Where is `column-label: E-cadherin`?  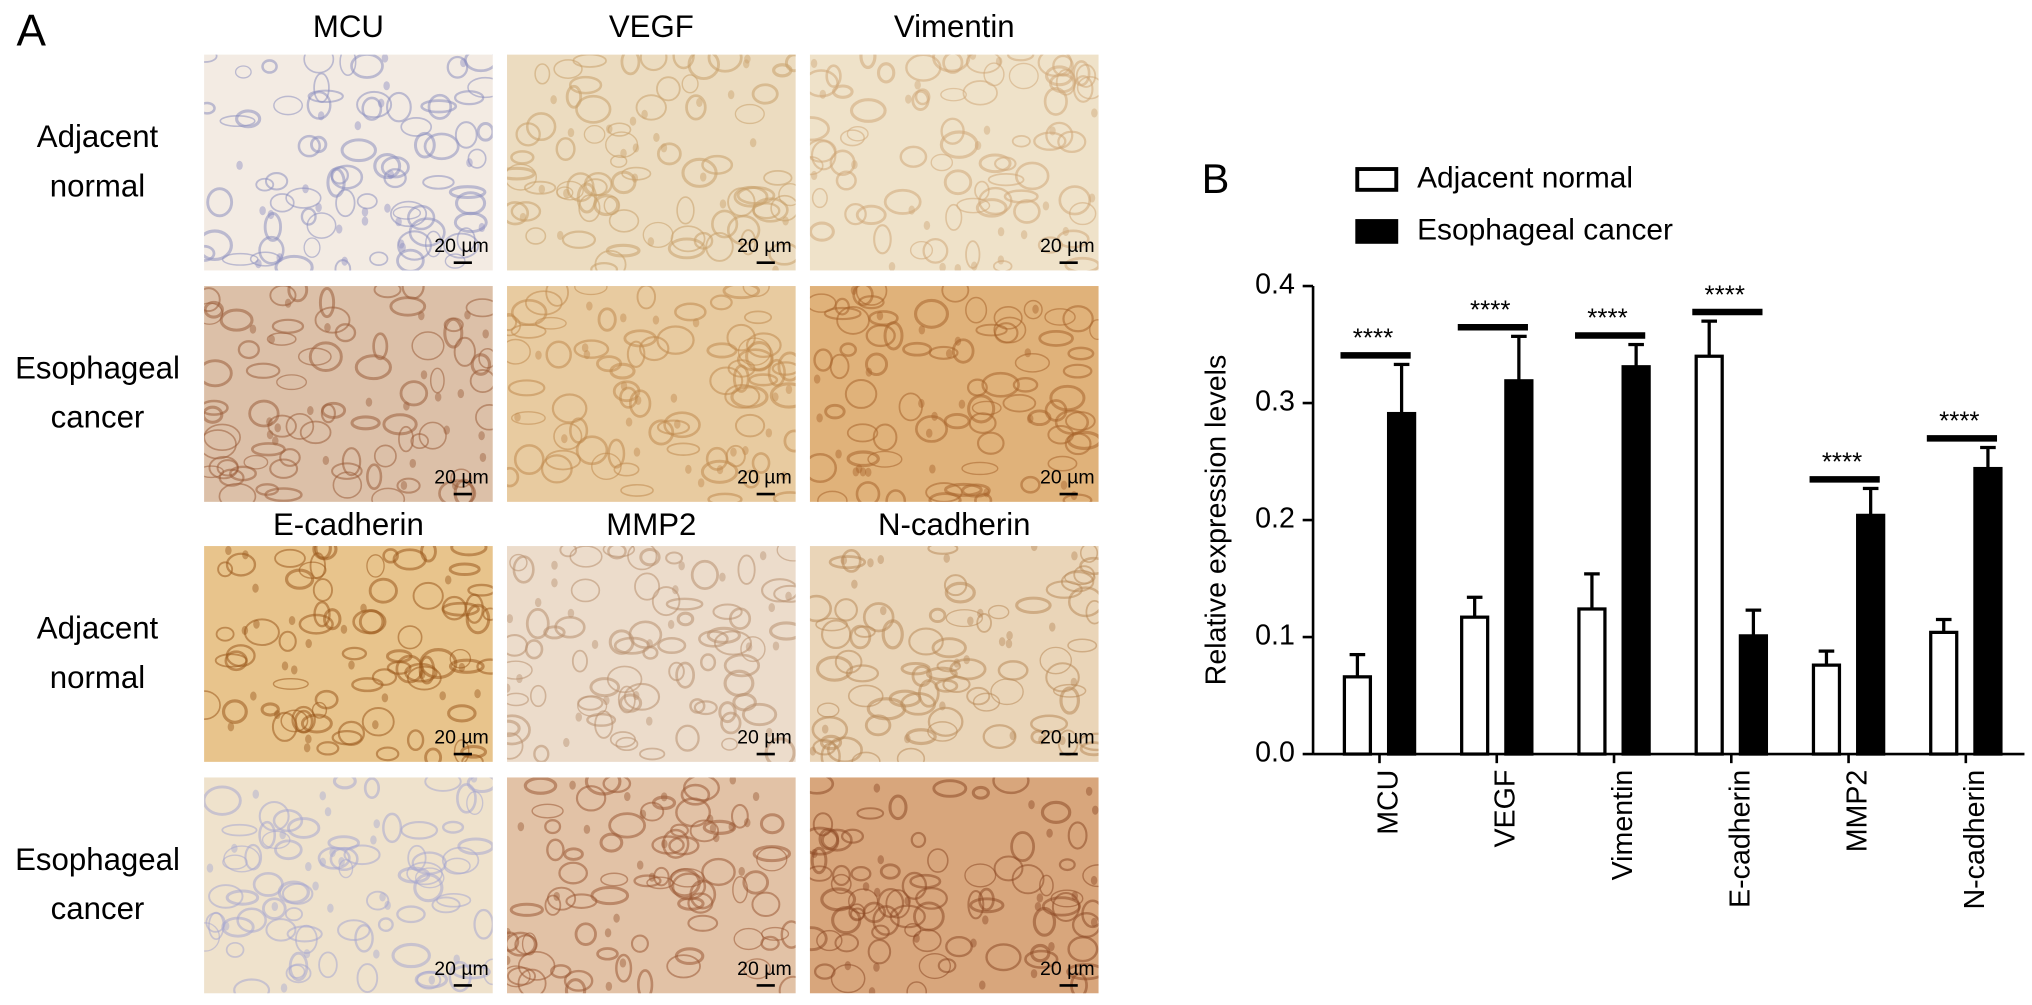
column-label: E-cadherin is located at coordinates (348, 524).